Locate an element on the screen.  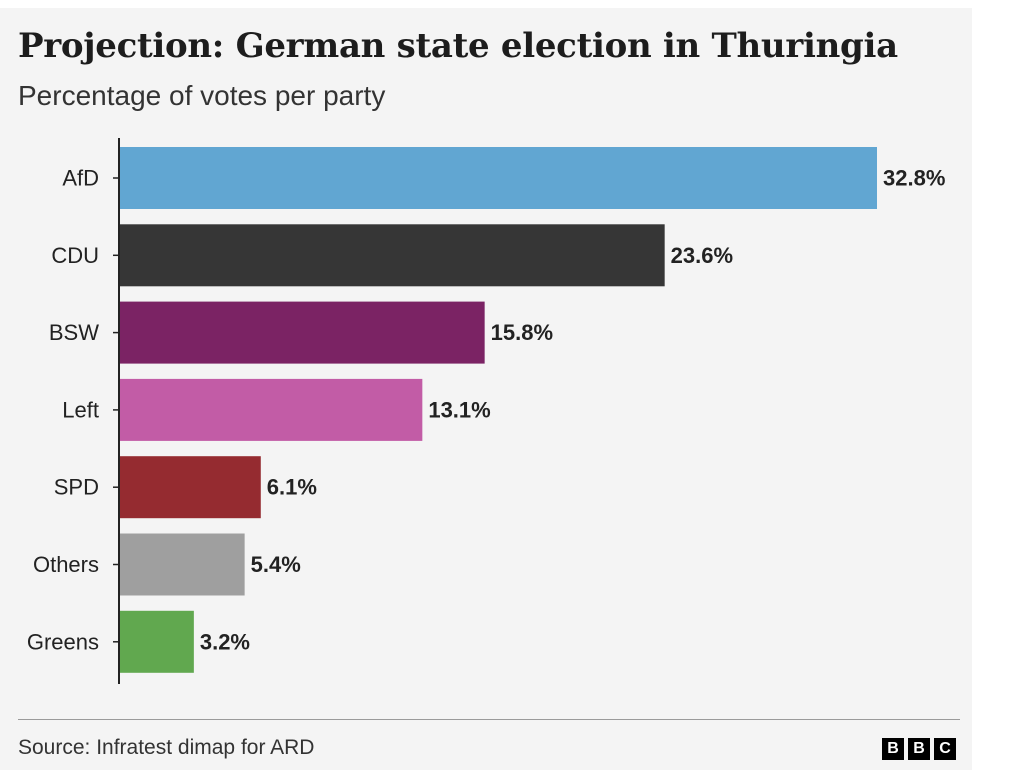
category-label: AfD is located at coordinates (80, 178).